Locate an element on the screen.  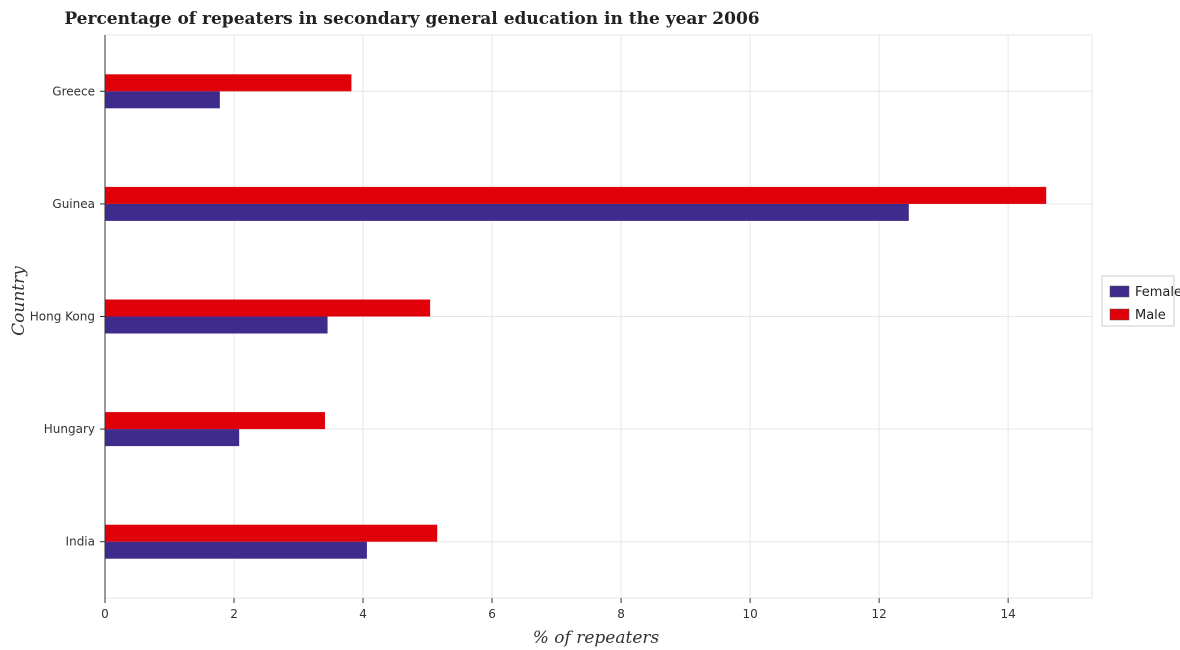
bar-male-greece is located at coordinates (228, 83).